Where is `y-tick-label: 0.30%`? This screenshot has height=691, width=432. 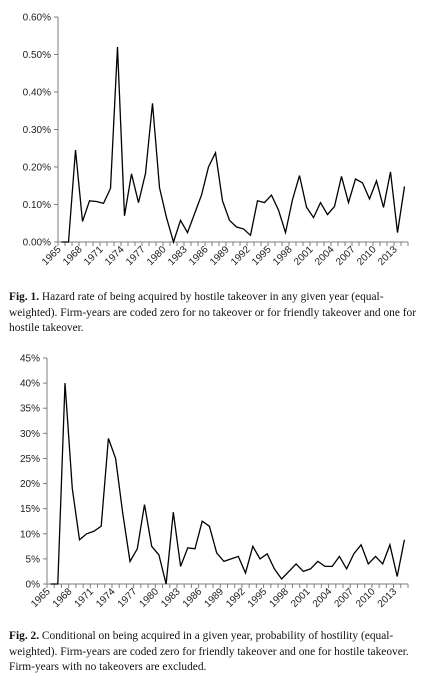 y-tick-label: 0.30% is located at coordinates (37, 130).